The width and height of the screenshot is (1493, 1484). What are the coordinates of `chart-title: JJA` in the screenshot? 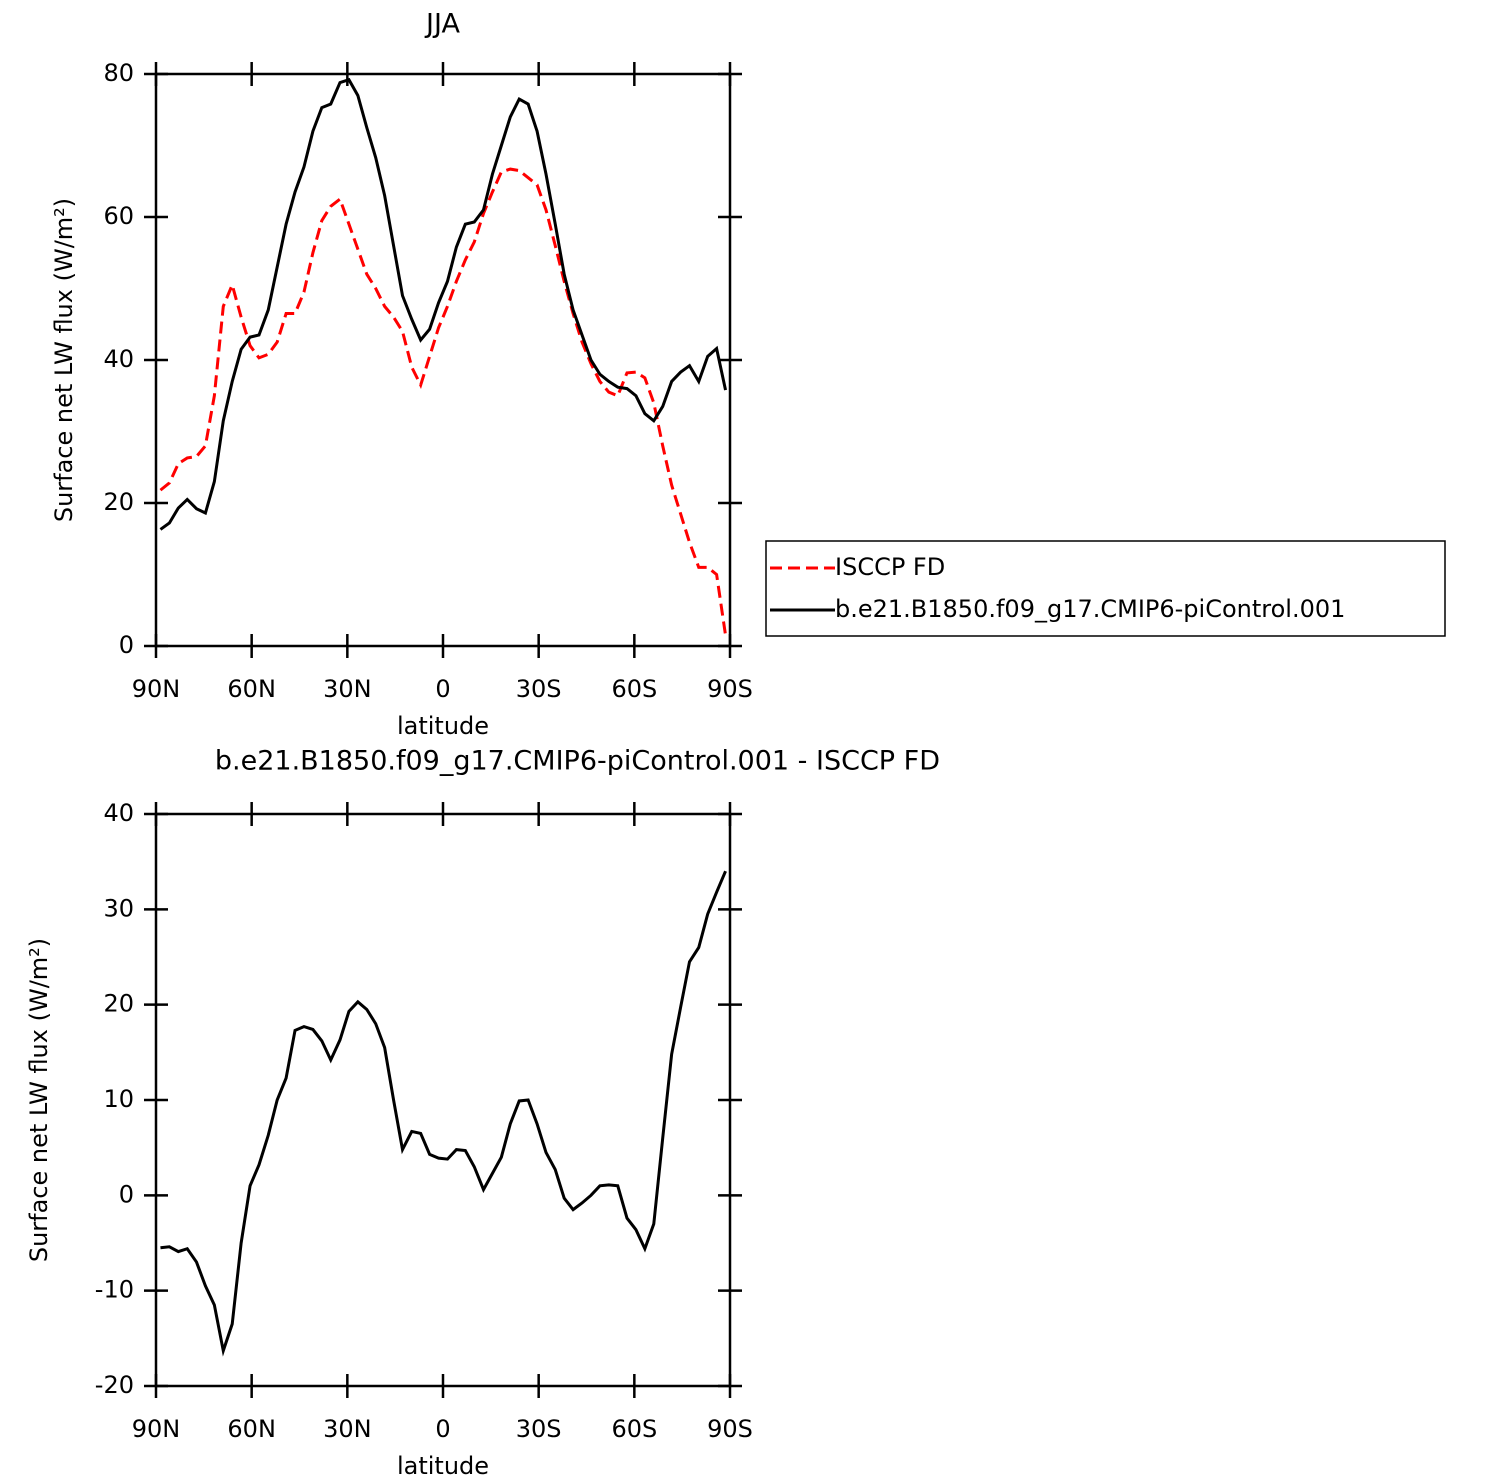 It's located at (442, 24).